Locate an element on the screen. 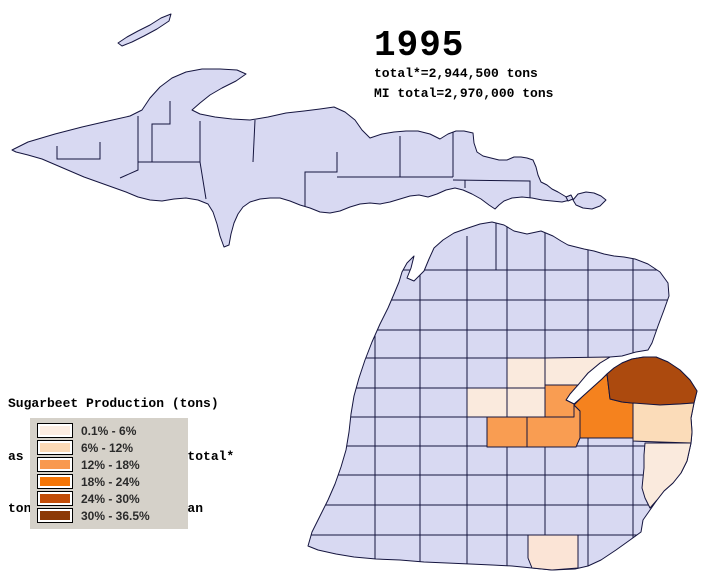 This screenshot has width=703, height=578. county-st-clair is located at coordinates (666, 475).